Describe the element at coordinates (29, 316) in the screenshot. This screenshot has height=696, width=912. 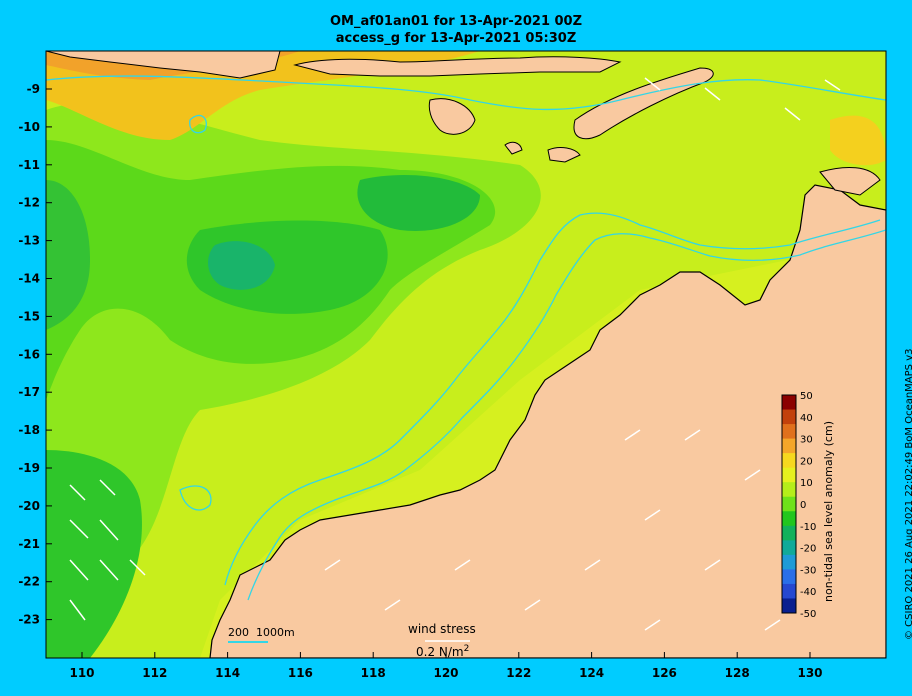
I see `lat-tick-label: -15` at that location.